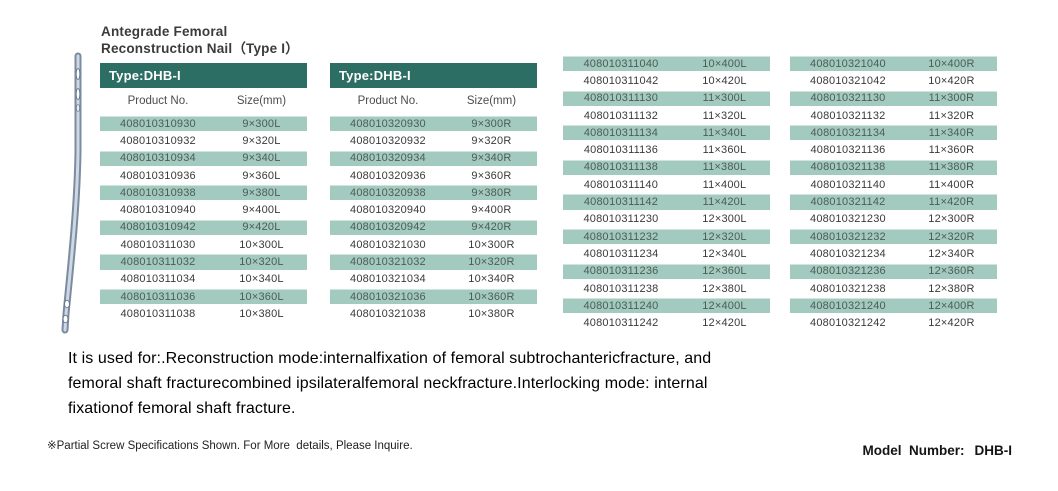 This screenshot has width=1058, height=491. I want to click on size-column-header: Size(mm), so click(261, 101).